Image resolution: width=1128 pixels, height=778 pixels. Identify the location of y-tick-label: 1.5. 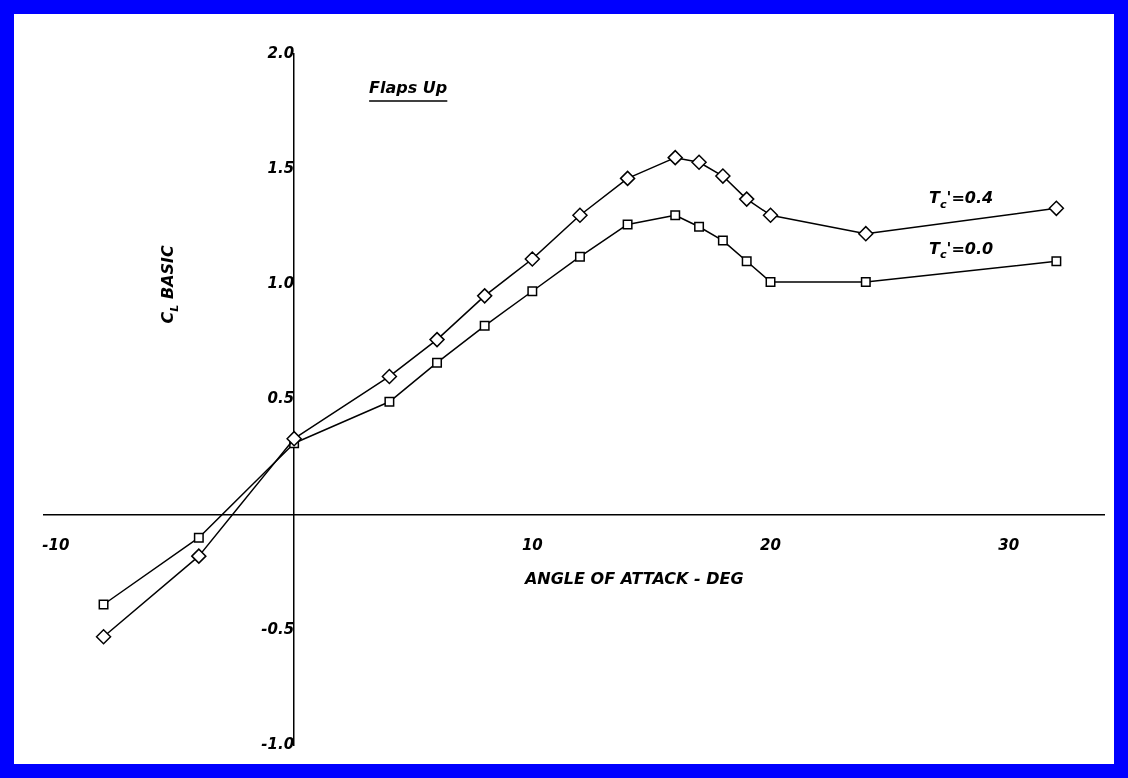
(281, 168).